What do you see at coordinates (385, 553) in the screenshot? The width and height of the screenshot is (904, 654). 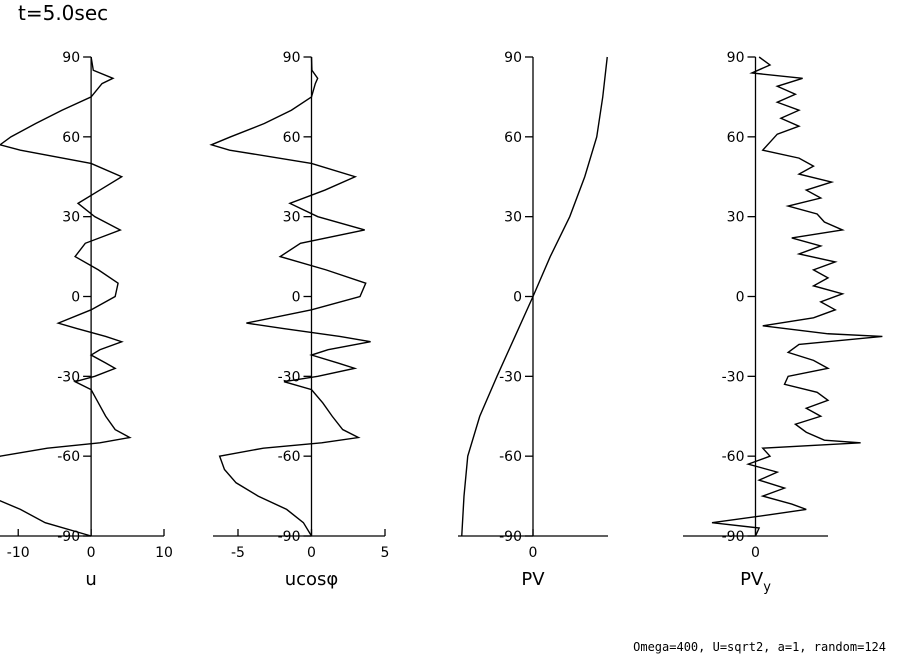 I see `x-tick-label: 5` at bounding box center [385, 553].